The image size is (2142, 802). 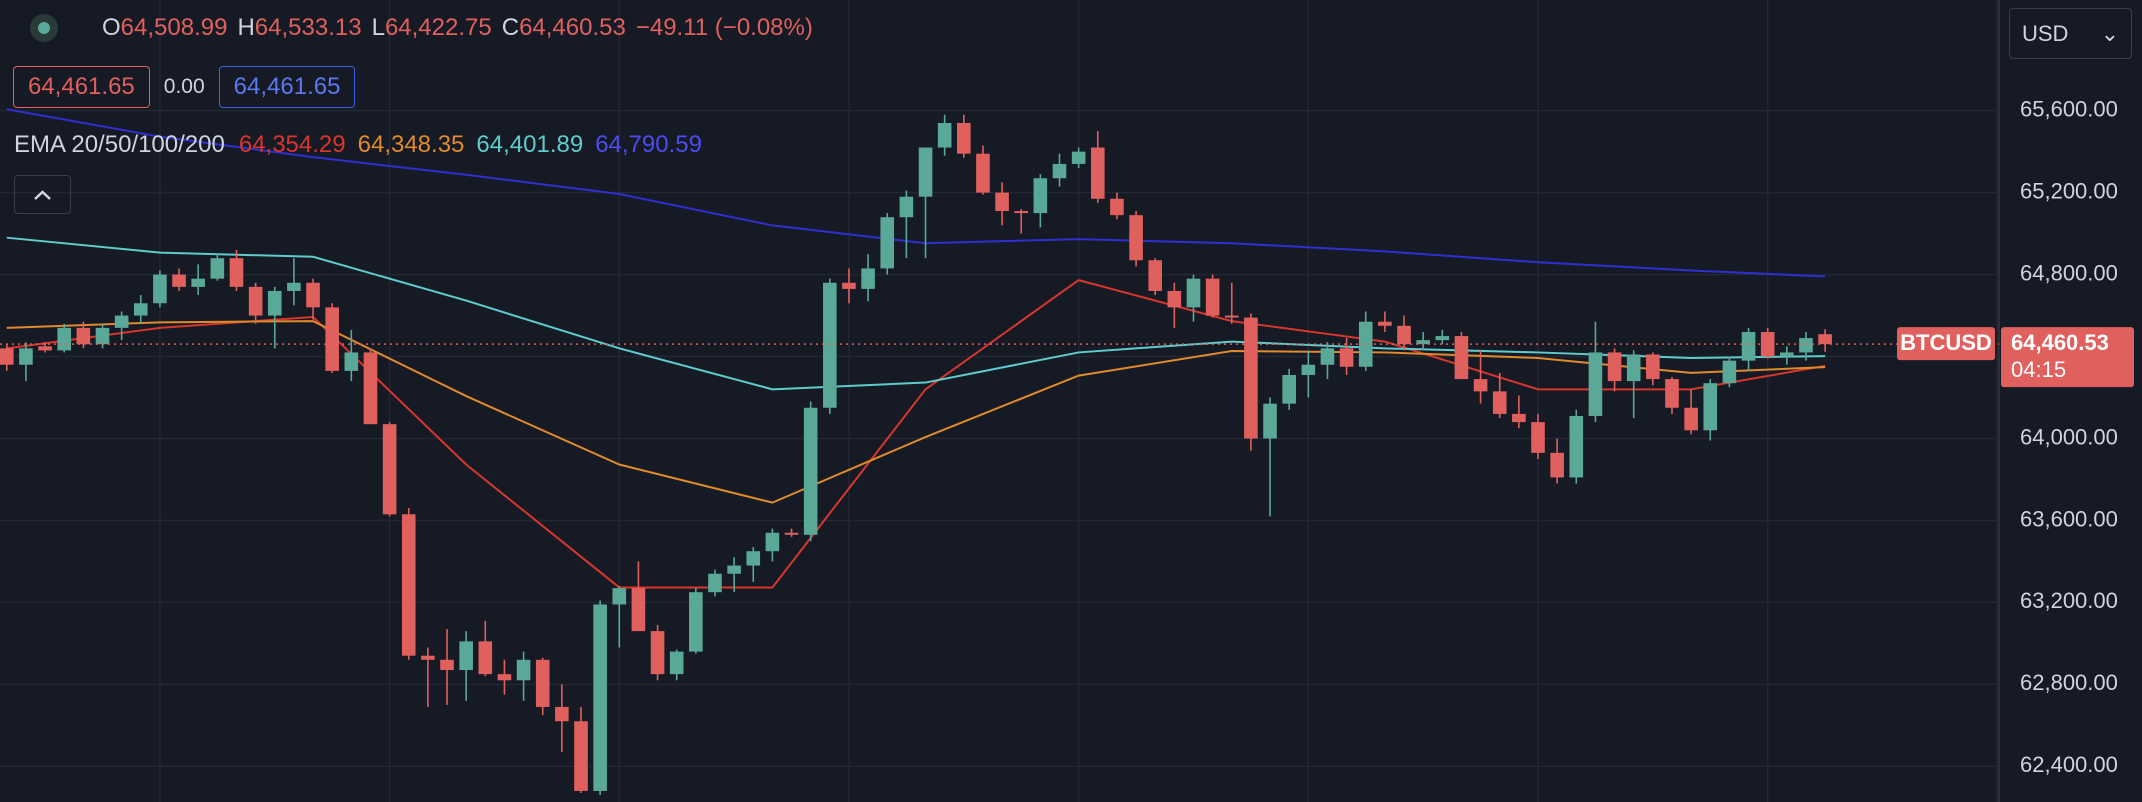 What do you see at coordinates (164, 28) in the screenshot?
I see `ohlc-o: O64,508.99` at bounding box center [164, 28].